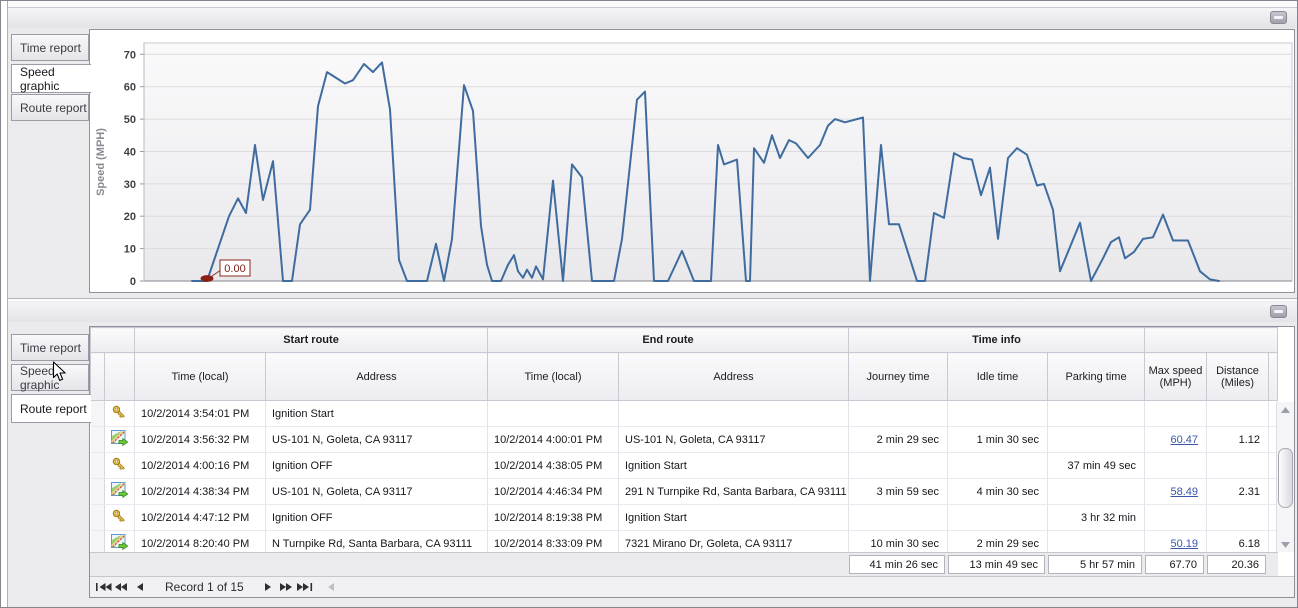 This screenshot has height=608, width=1298. Describe the element at coordinates (1176, 376) in the screenshot. I see `column-header-max-speed-mph-: Max speed (MPH)` at that location.